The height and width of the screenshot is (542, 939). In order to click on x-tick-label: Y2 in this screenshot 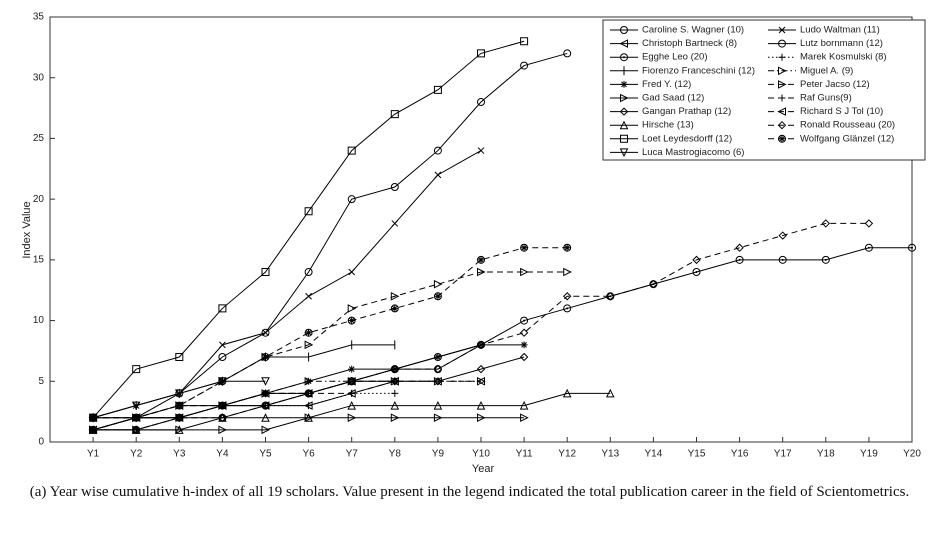, I will do `click(136, 454)`.